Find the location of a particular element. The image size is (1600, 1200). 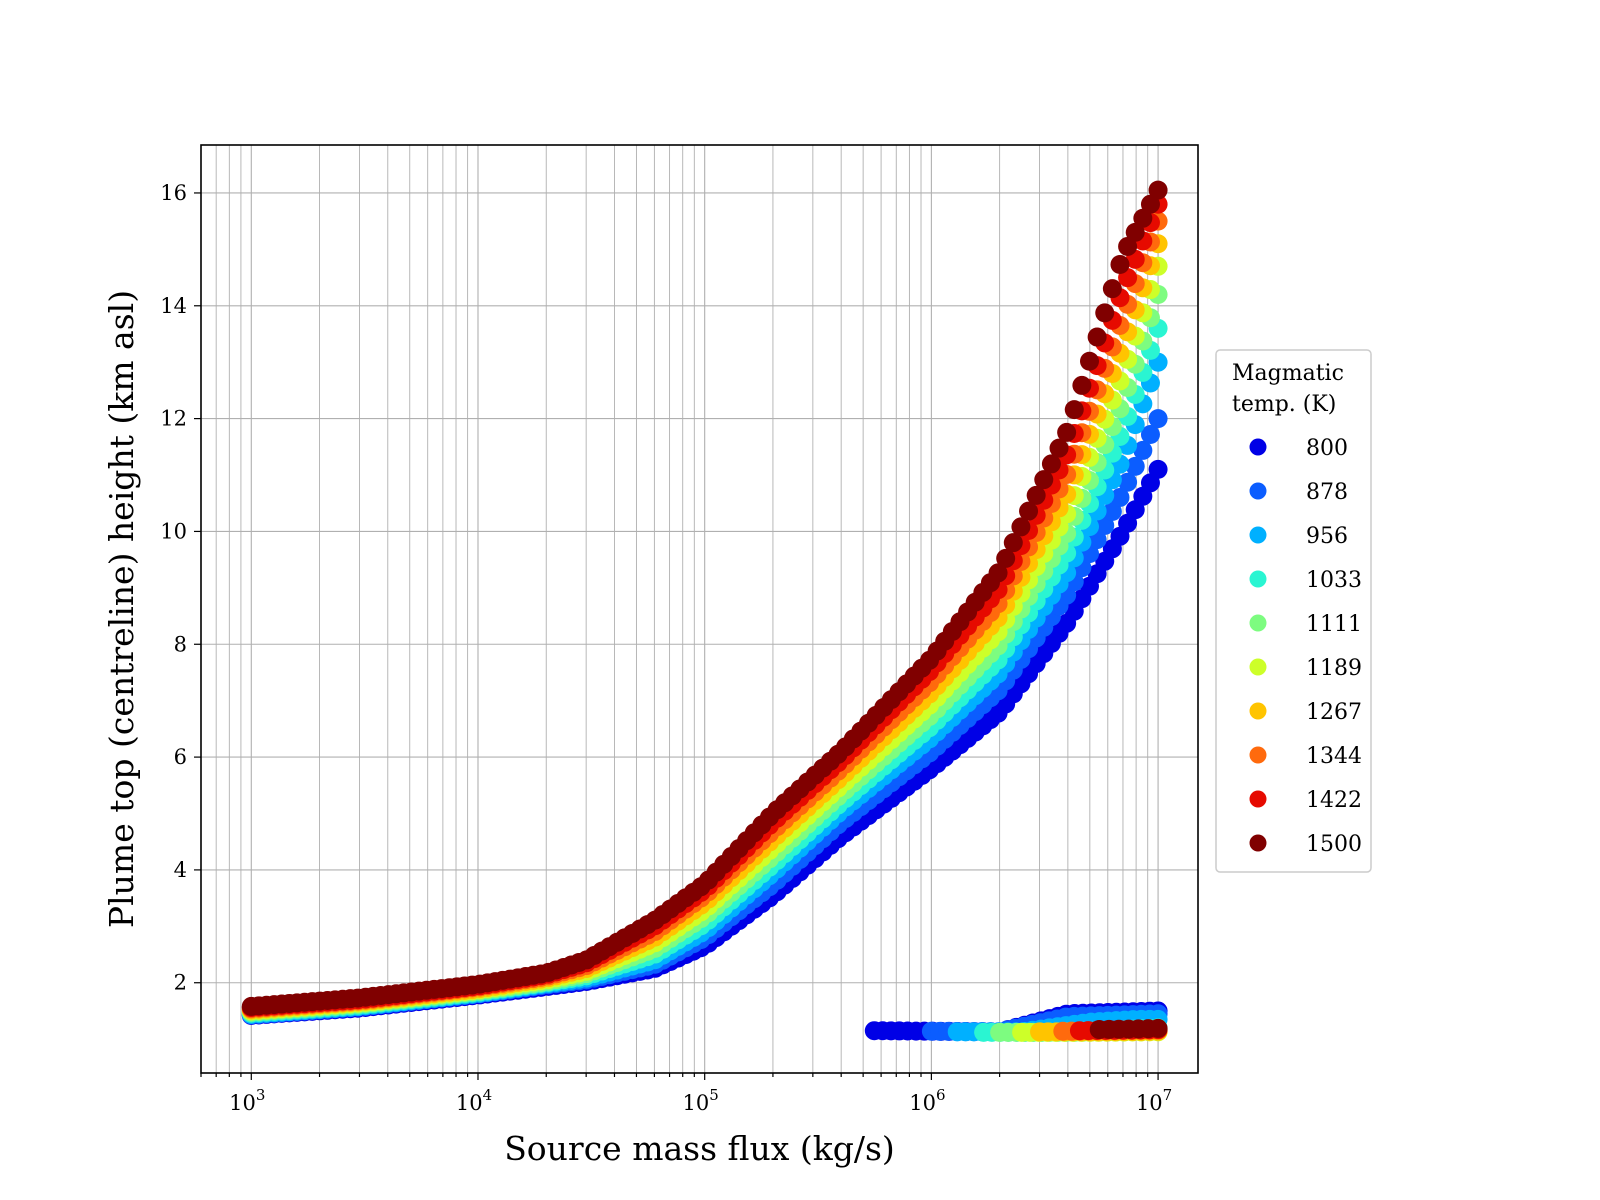

legend-label: 1344 is located at coordinates (1334, 756).